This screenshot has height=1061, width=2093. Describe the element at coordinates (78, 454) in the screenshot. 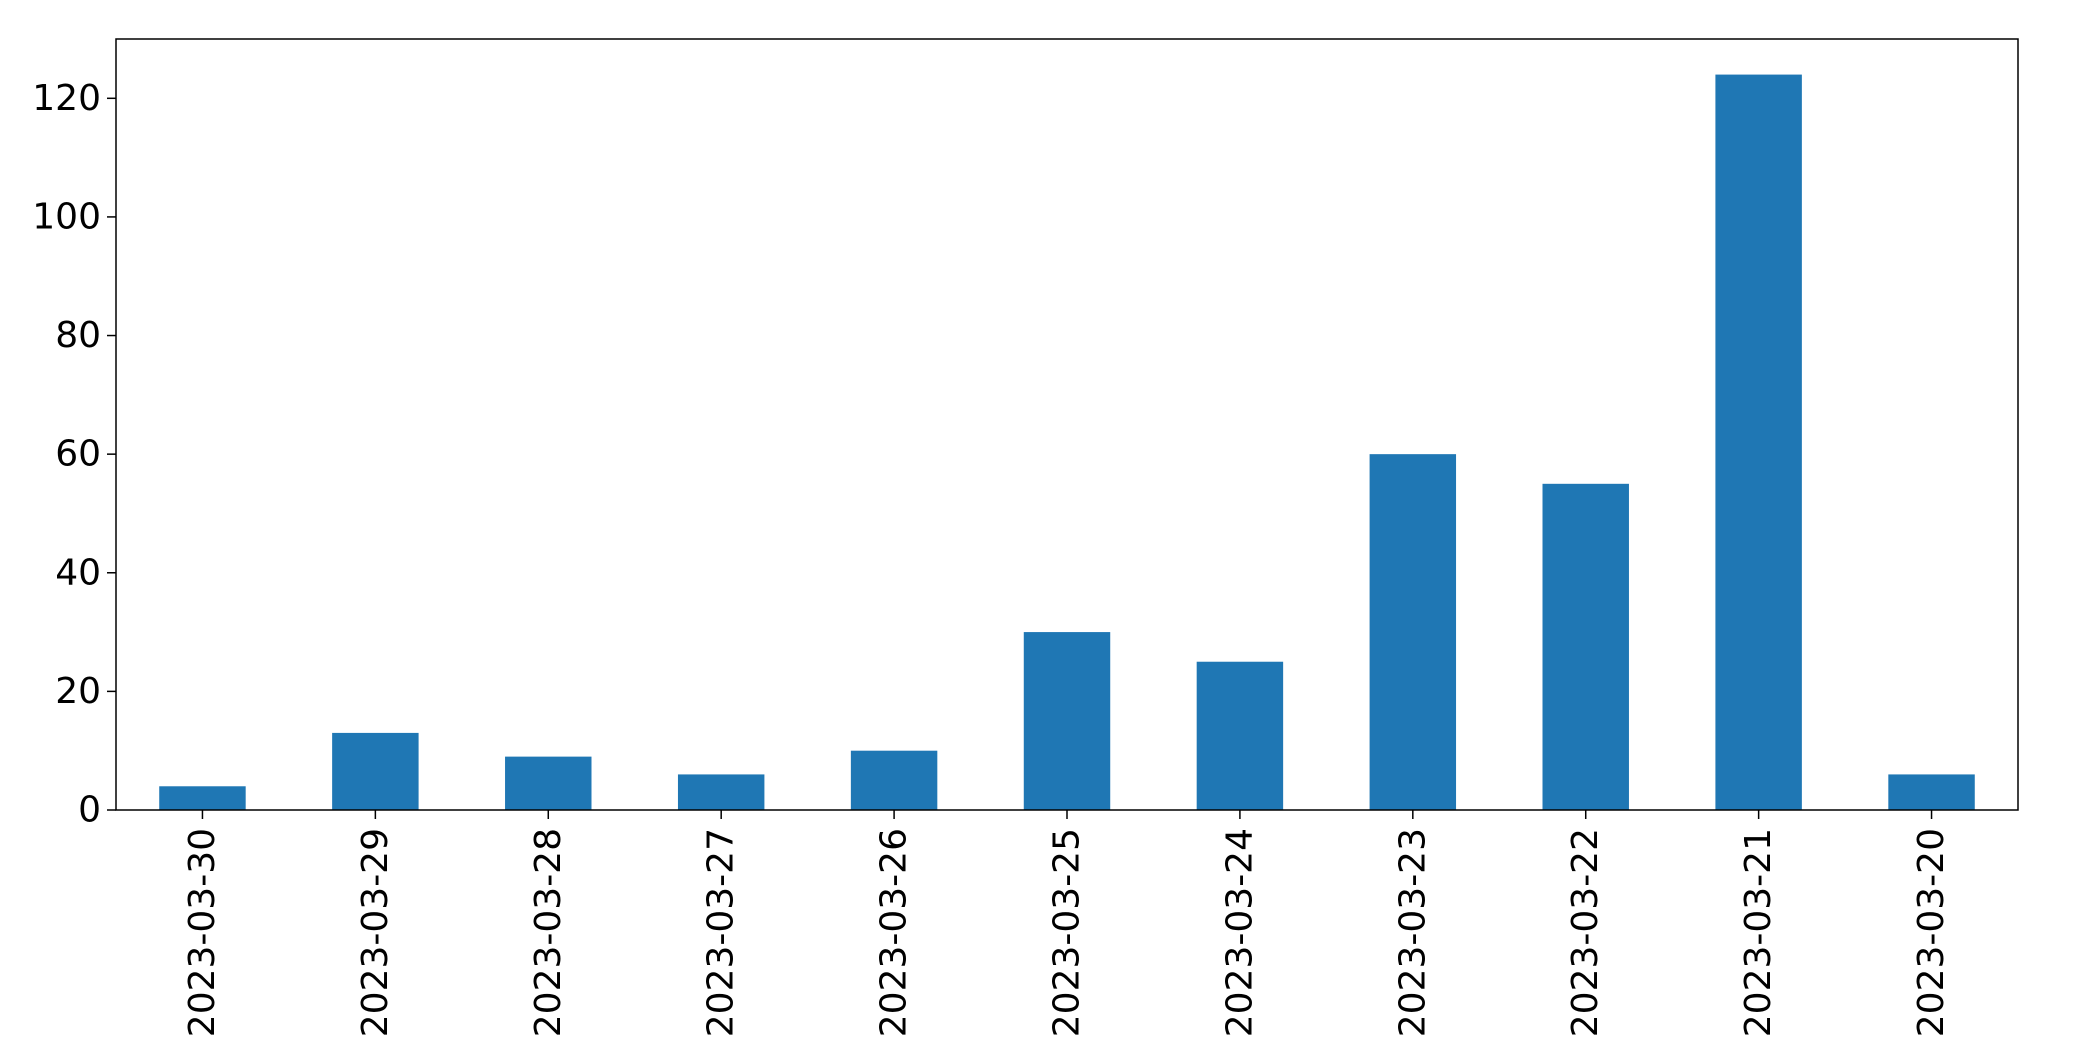

I see `y-tick-label: 60` at that location.